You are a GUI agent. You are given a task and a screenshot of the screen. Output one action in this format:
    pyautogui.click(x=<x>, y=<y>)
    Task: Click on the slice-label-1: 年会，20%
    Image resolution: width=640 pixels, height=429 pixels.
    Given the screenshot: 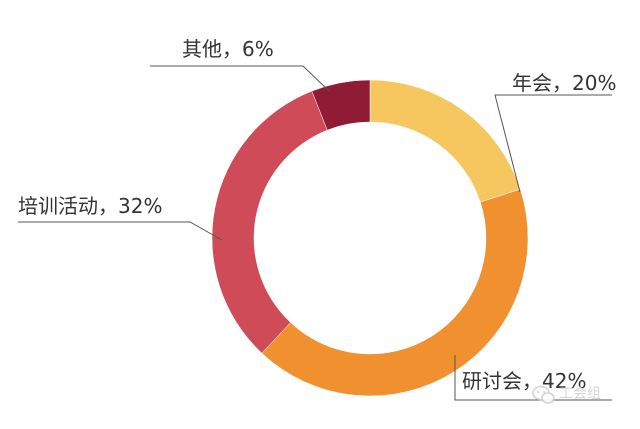 What is the action you would take?
    pyautogui.click(x=564, y=83)
    